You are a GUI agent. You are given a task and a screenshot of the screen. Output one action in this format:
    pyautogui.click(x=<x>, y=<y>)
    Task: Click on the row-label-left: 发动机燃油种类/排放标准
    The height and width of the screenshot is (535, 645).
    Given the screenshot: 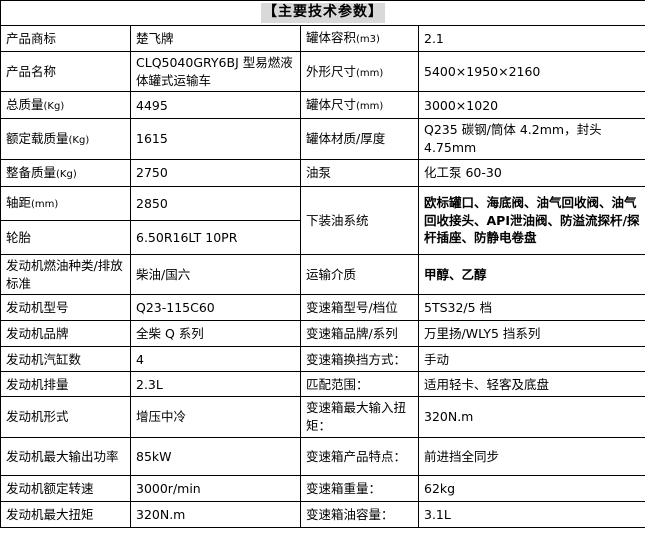 What is the action you would take?
    pyautogui.click(x=65, y=274)
    